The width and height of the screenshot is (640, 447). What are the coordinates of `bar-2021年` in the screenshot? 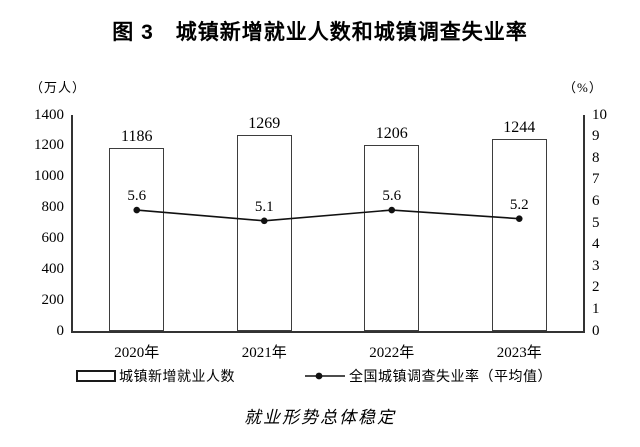 It's located at (264, 233).